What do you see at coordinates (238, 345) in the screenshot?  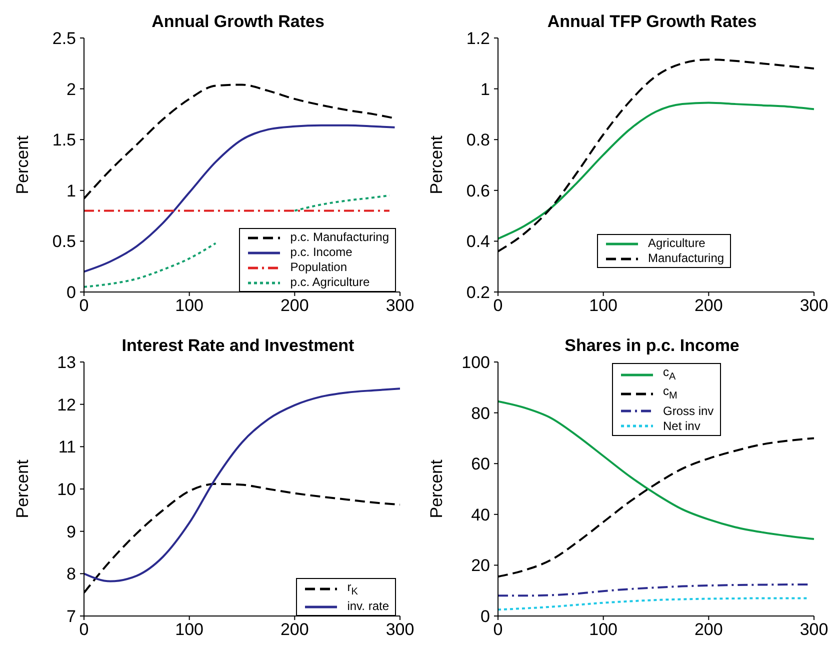 I see `chart-title: Interest Rate and Investment` at bounding box center [238, 345].